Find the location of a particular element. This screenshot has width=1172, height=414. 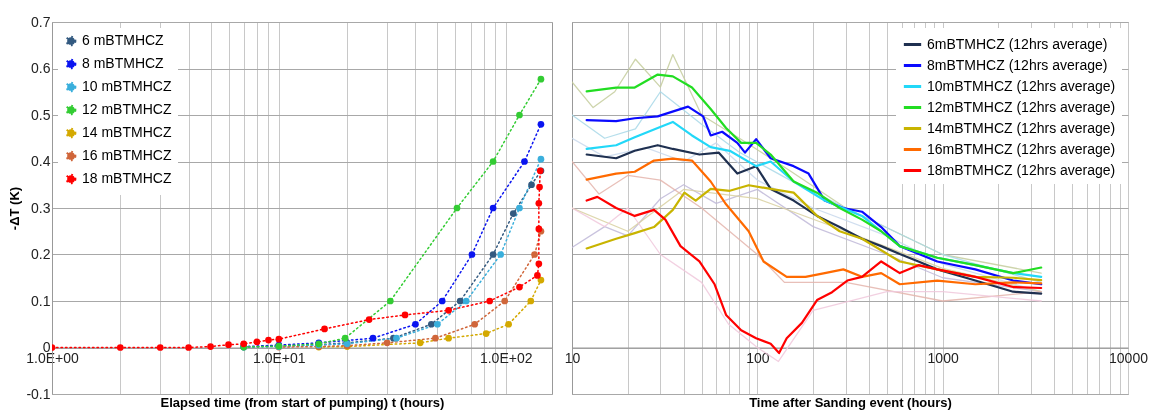

legend-label: 18 mBTMHCZ is located at coordinates (127, 178).